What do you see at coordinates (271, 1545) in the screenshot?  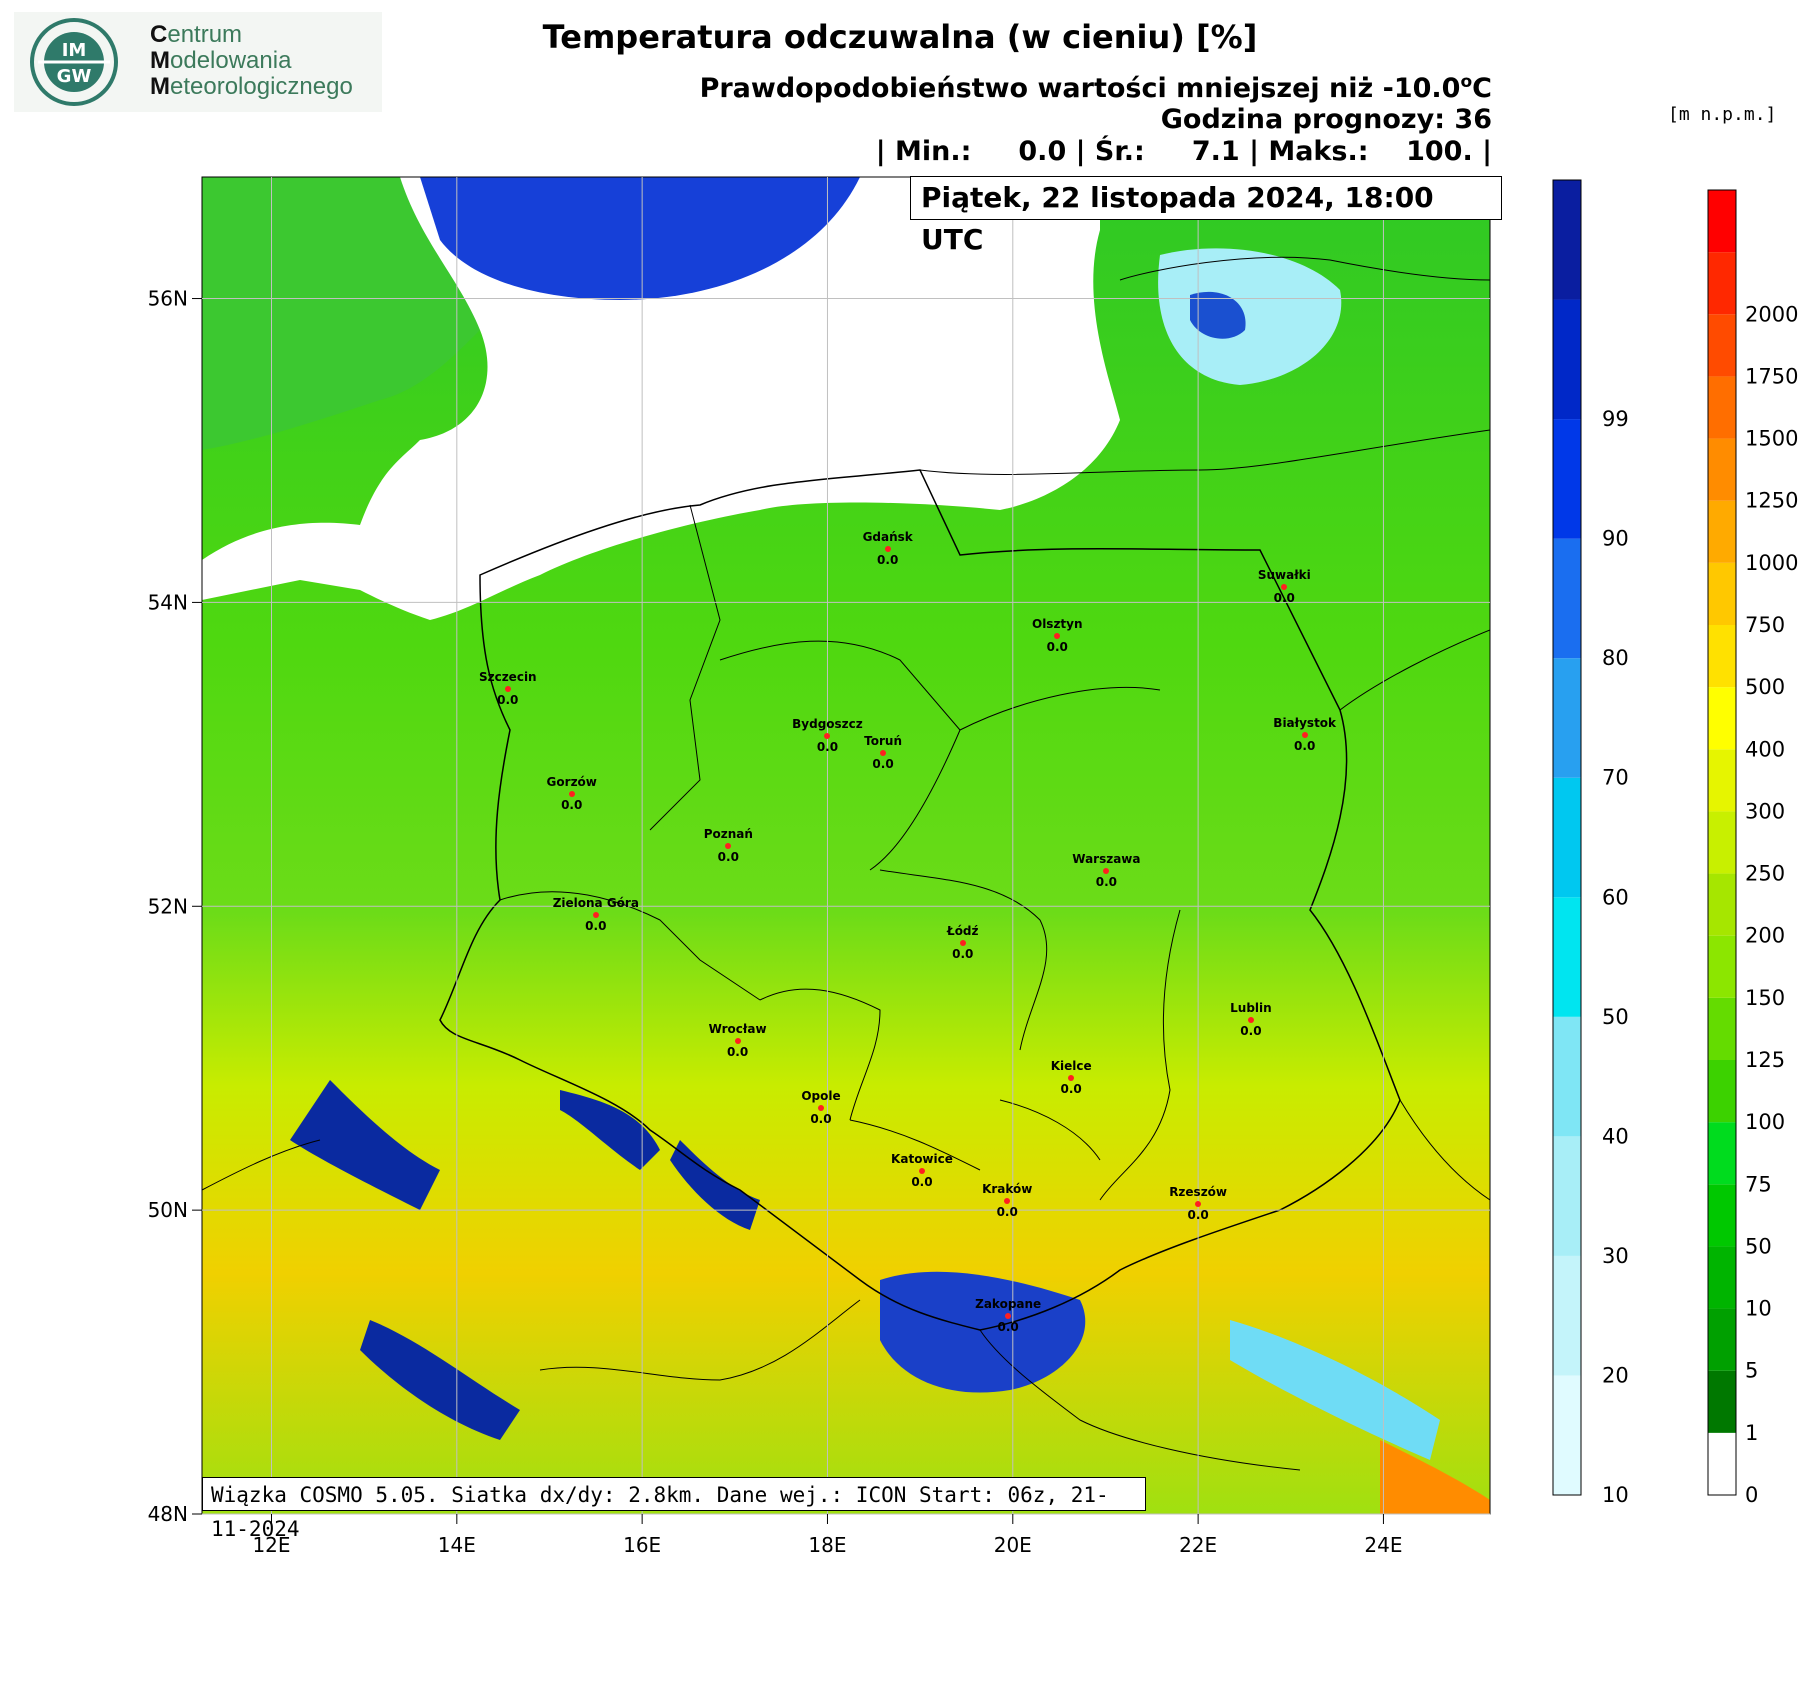 I see `lon-tick-label: 12E` at bounding box center [271, 1545].